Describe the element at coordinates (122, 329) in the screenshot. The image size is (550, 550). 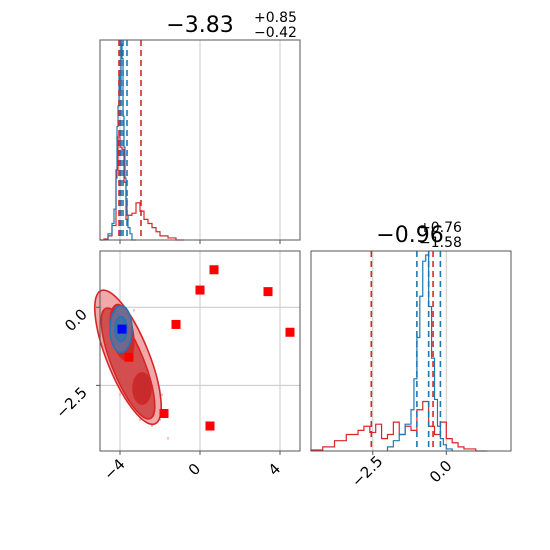
I see `truth-marker` at that location.